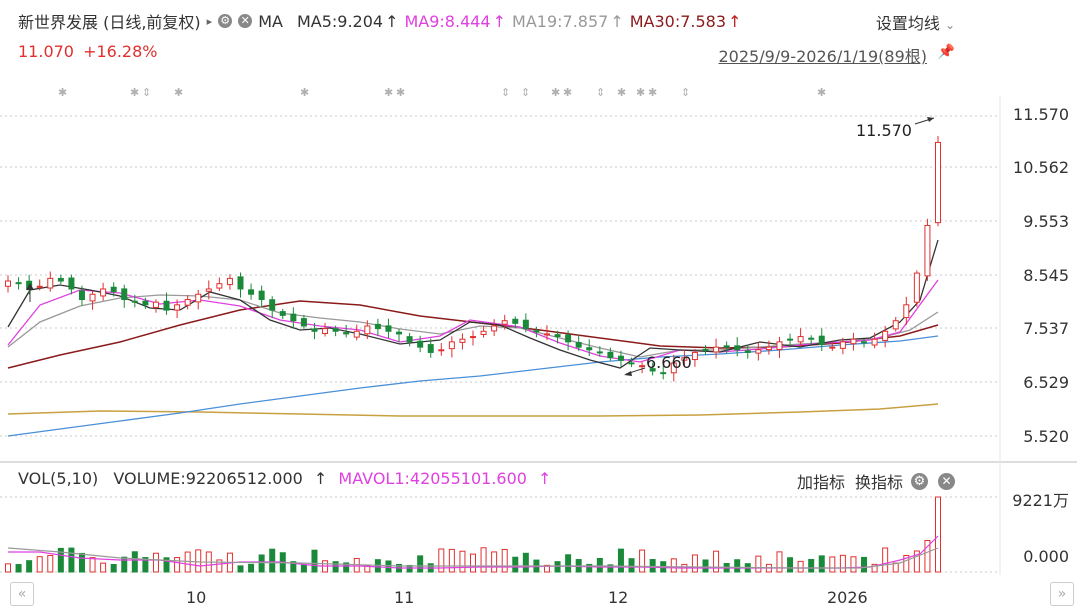 The width and height of the screenshot is (1077, 609). What do you see at coordinates (820, 482) in the screenshot?
I see `add-indicator-button: 加指标` at bounding box center [820, 482].